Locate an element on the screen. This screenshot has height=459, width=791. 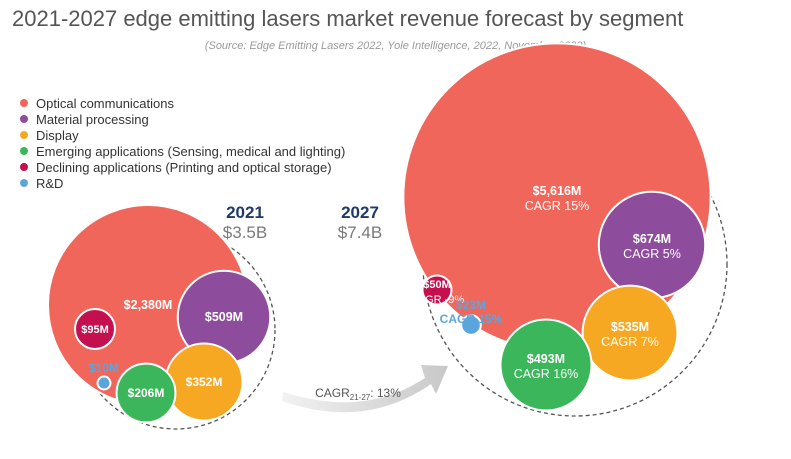
growth-arrow is located at coordinates (365, 389).